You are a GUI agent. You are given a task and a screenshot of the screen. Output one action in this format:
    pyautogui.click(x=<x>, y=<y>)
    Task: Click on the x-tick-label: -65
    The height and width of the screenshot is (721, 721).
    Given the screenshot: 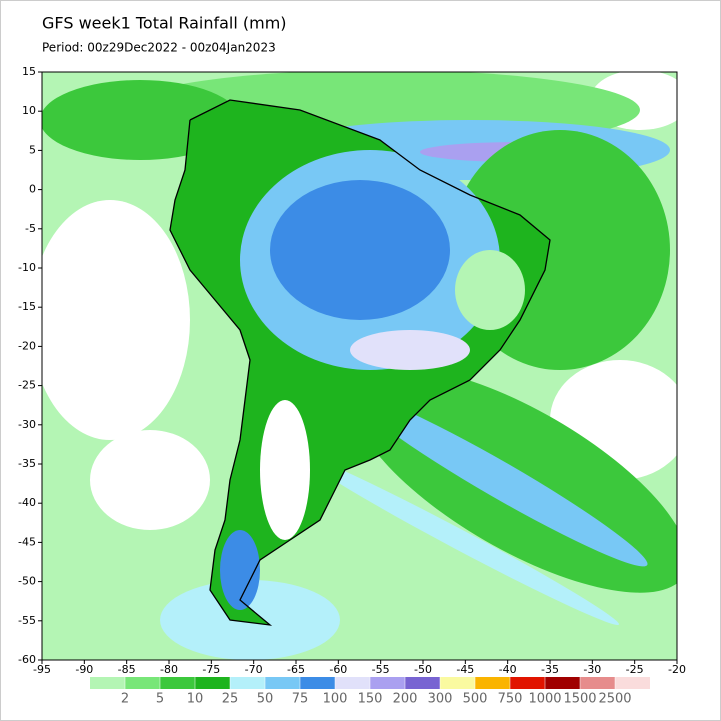 What is the action you would take?
    pyautogui.click(x=296, y=669)
    